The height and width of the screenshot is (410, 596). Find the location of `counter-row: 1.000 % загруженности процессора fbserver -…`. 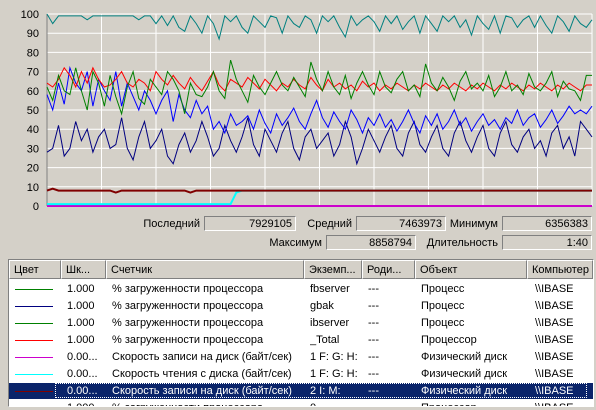

counter-row: 1.000 % загруженности процессора fbserver -… is located at coordinates (301, 289).